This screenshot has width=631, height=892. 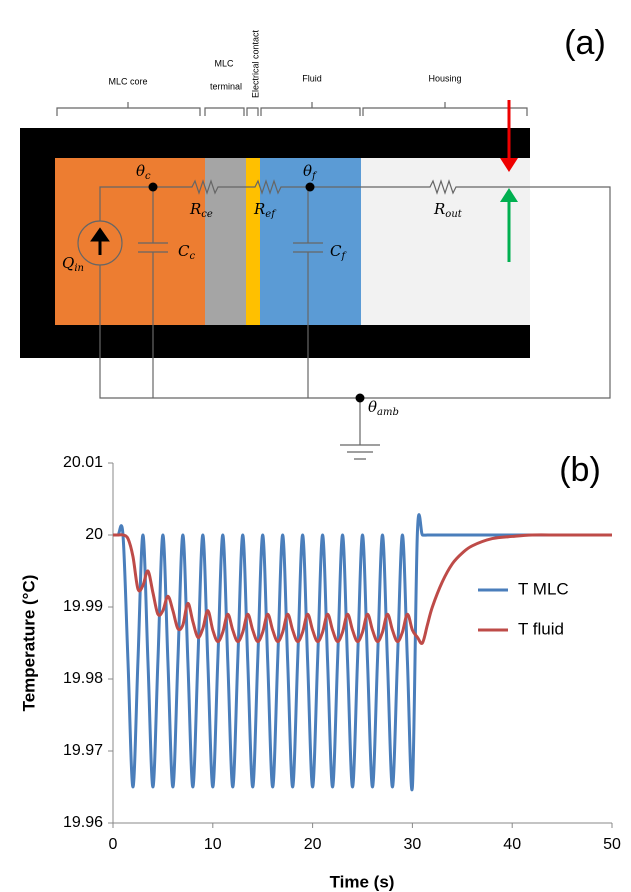 I want to click on mlc-core, so click(x=130, y=241).